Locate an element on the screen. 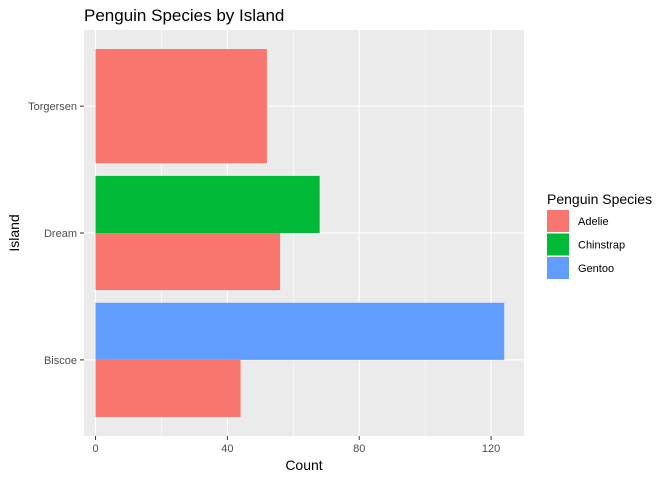 The image size is (672, 480). bar-dream-chinstrap is located at coordinates (207, 204).